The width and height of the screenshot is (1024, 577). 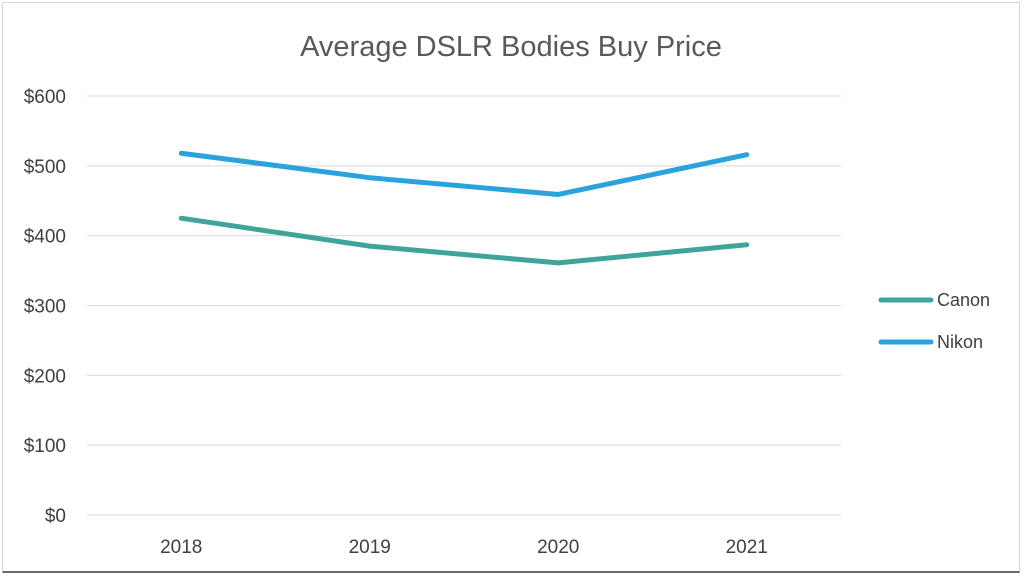 What do you see at coordinates (45, 376) in the screenshot?
I see `y-tick-label: $200` at bounding box center [45, 376].